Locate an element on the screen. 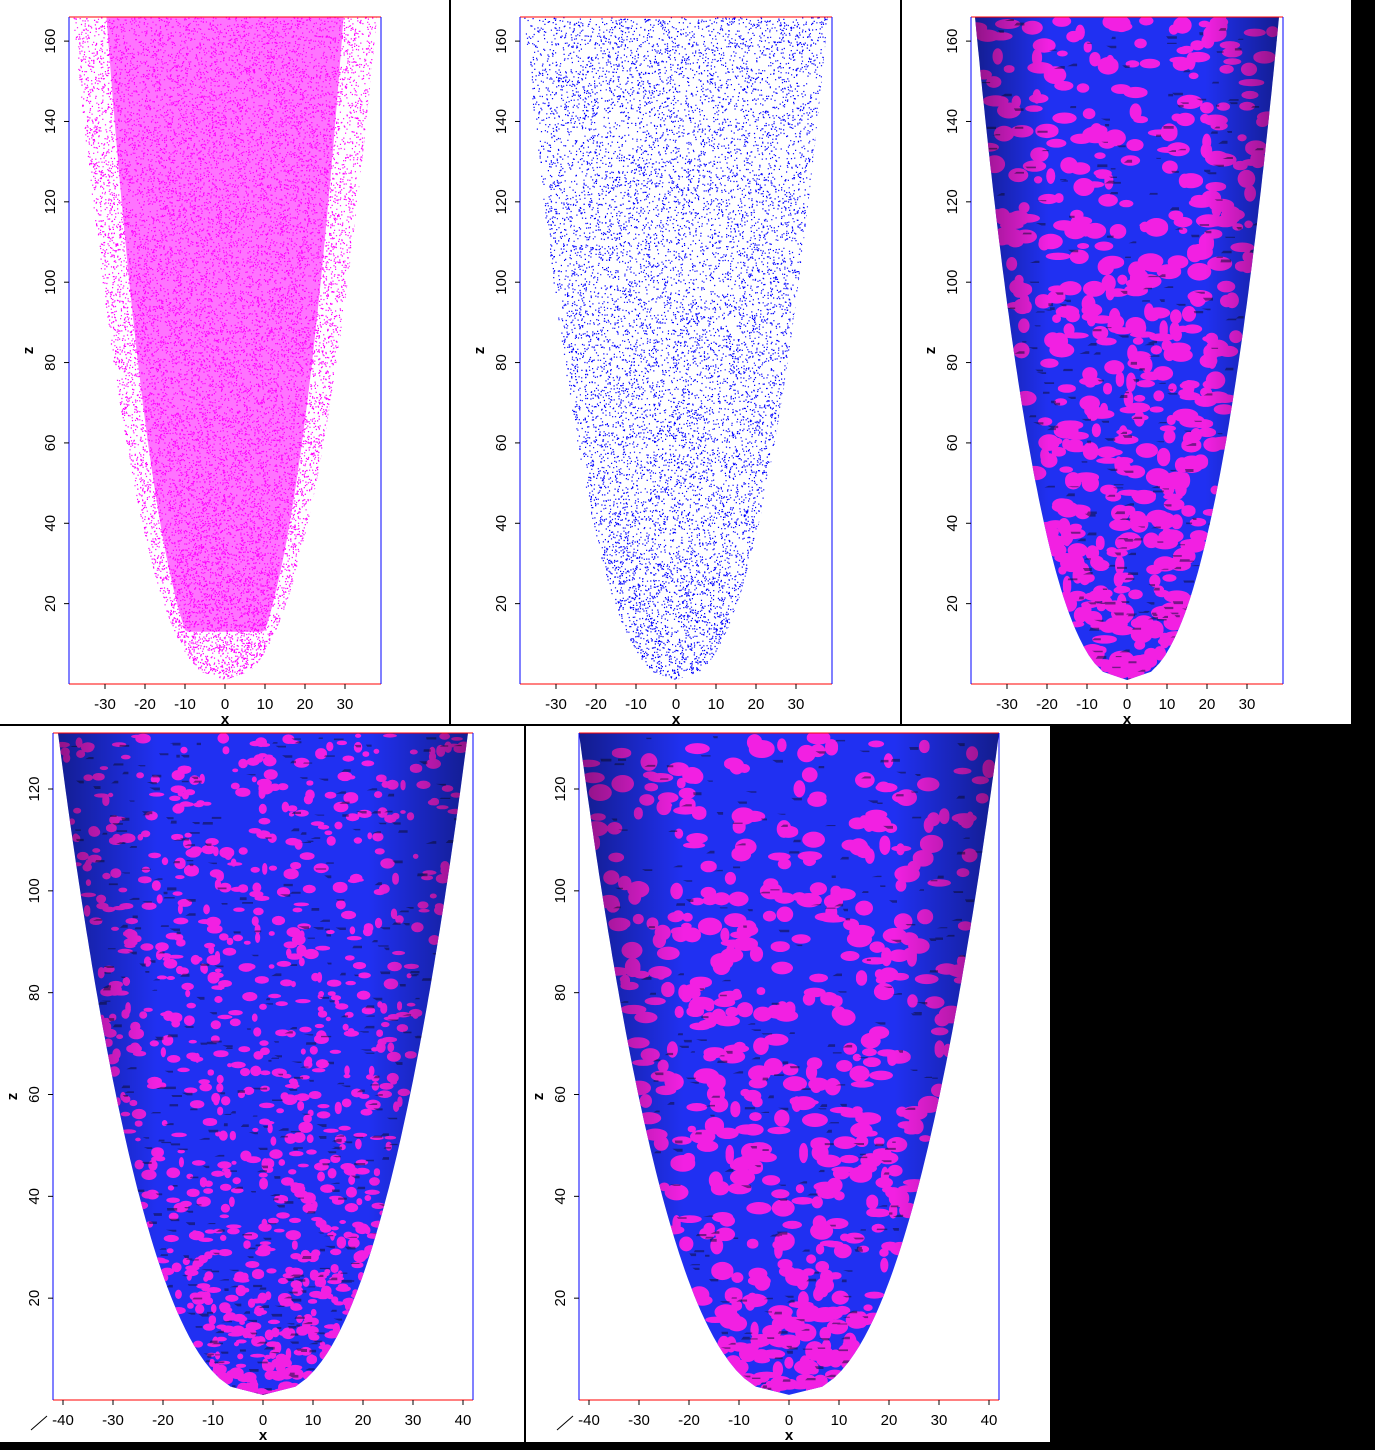 Image resolution: width=1375 pixels, height=1450 pixels. chart-blue-points: -30 -20 -10 0 10 20 30 20 40 60 80 100 120 140 160 x z is located at coordinates (652, 370).